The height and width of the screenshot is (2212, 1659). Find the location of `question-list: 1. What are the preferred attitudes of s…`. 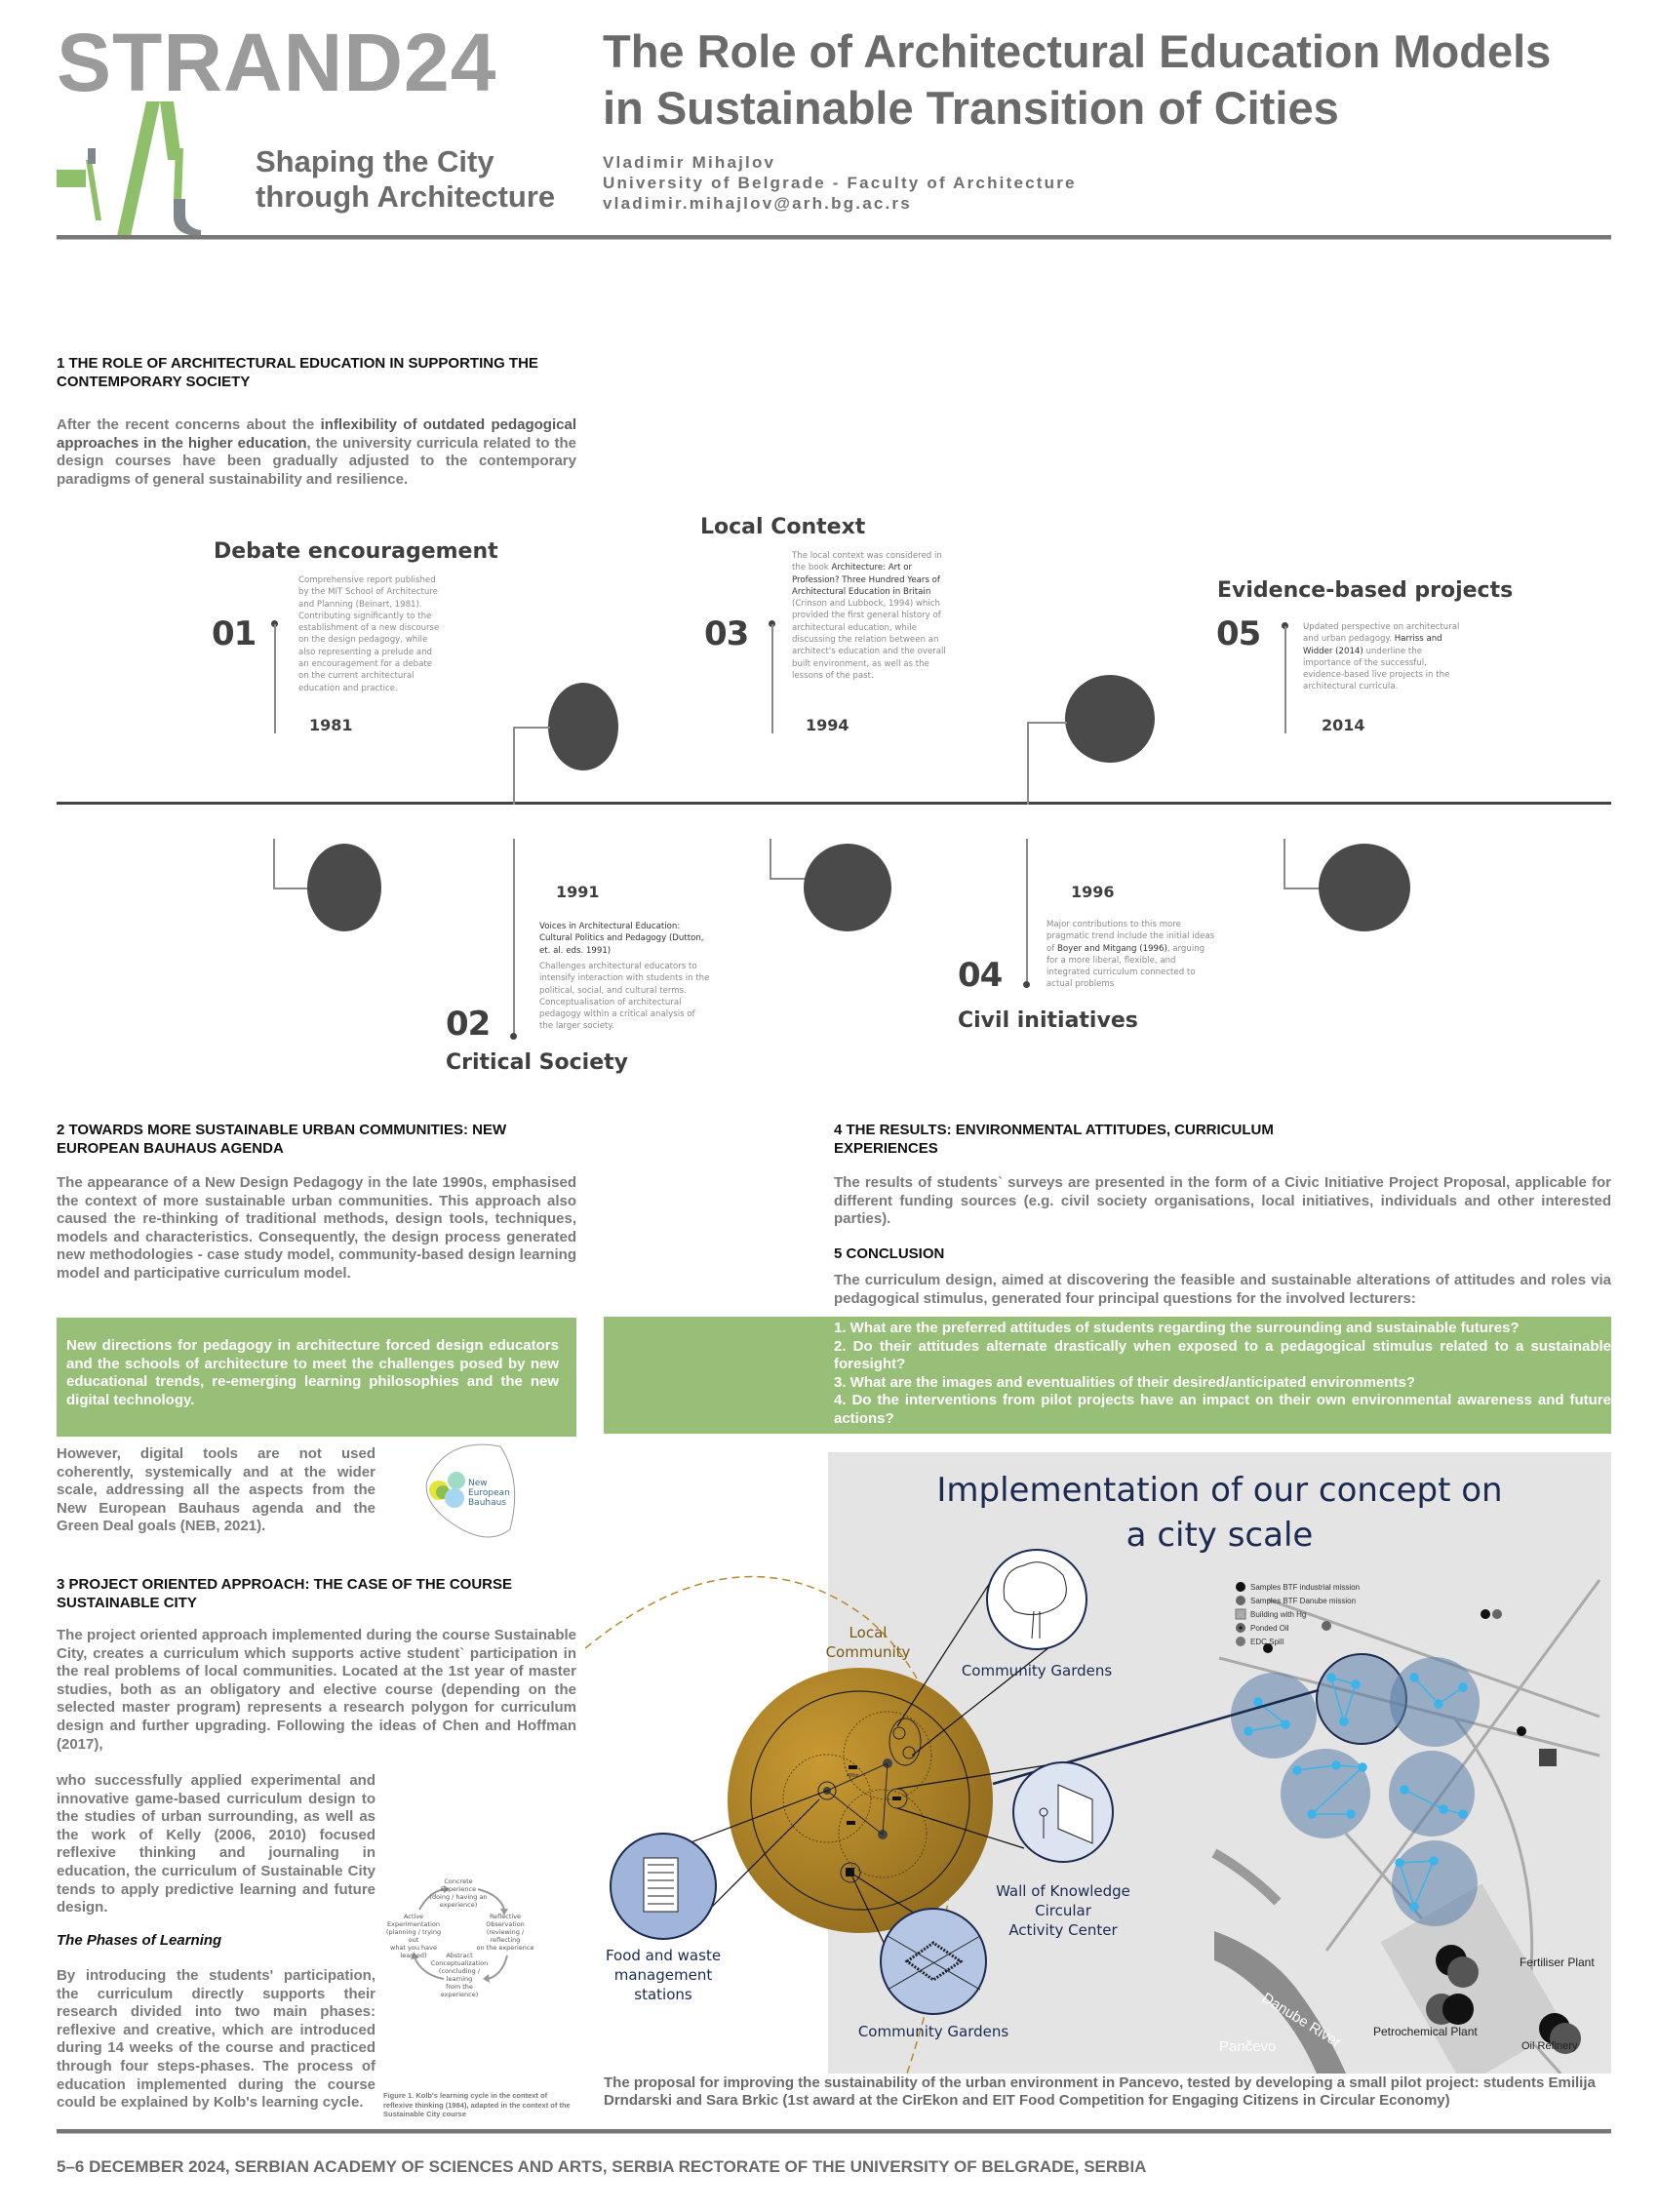

question-list: 1. What are the preferred attitudes of s… is located at coordinates (1222, 1374).